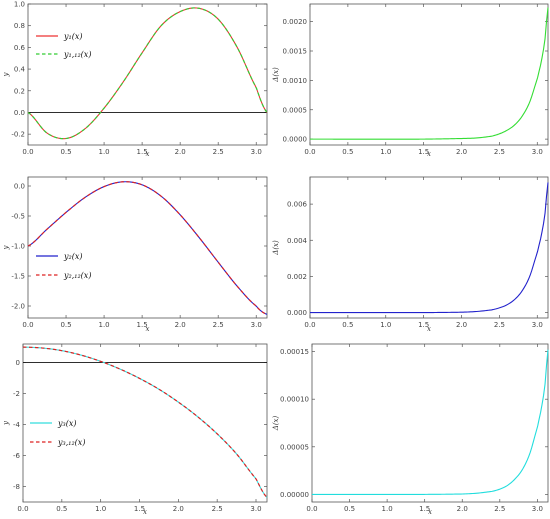  I want to click on y-tick-label: 0.002, so click(297, 277).